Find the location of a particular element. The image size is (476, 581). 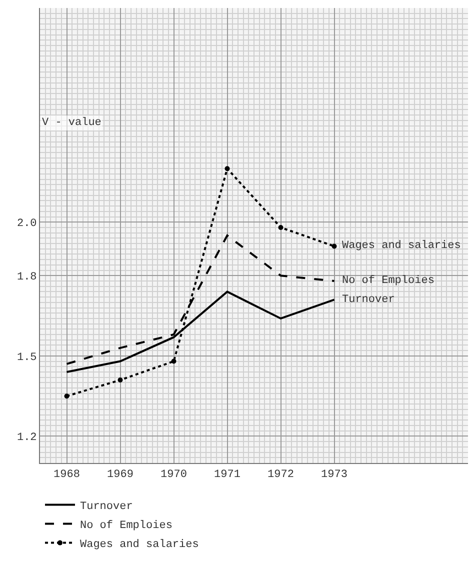

text: Turnover is located at coordinates (368, 300).